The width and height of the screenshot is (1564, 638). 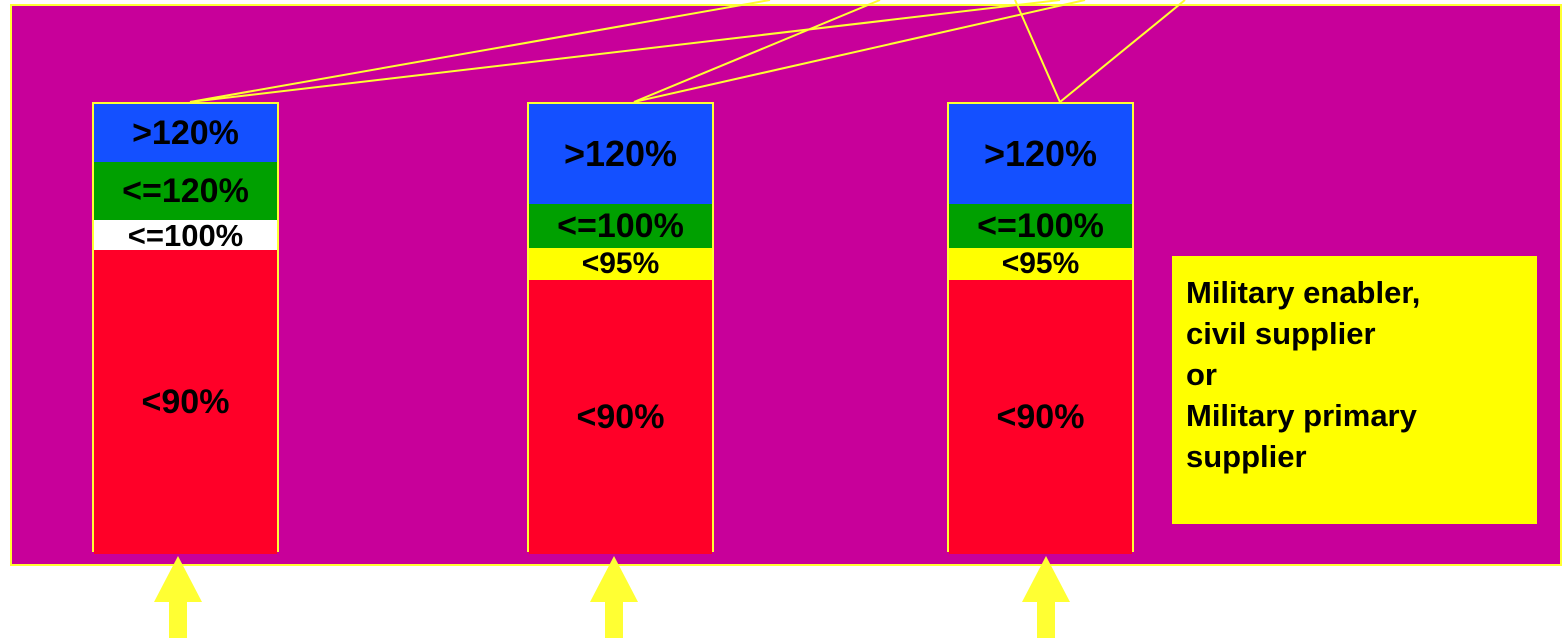 I want to click on legend-line: civil supplier, so click(x=1281, y=333).